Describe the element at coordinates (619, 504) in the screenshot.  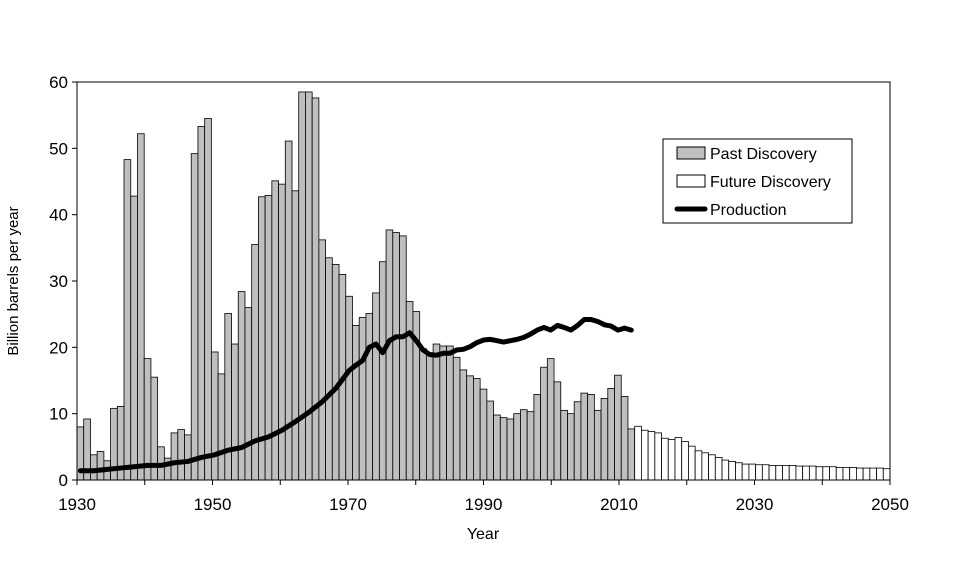
I see `x-tick-label: 2010` at that location.